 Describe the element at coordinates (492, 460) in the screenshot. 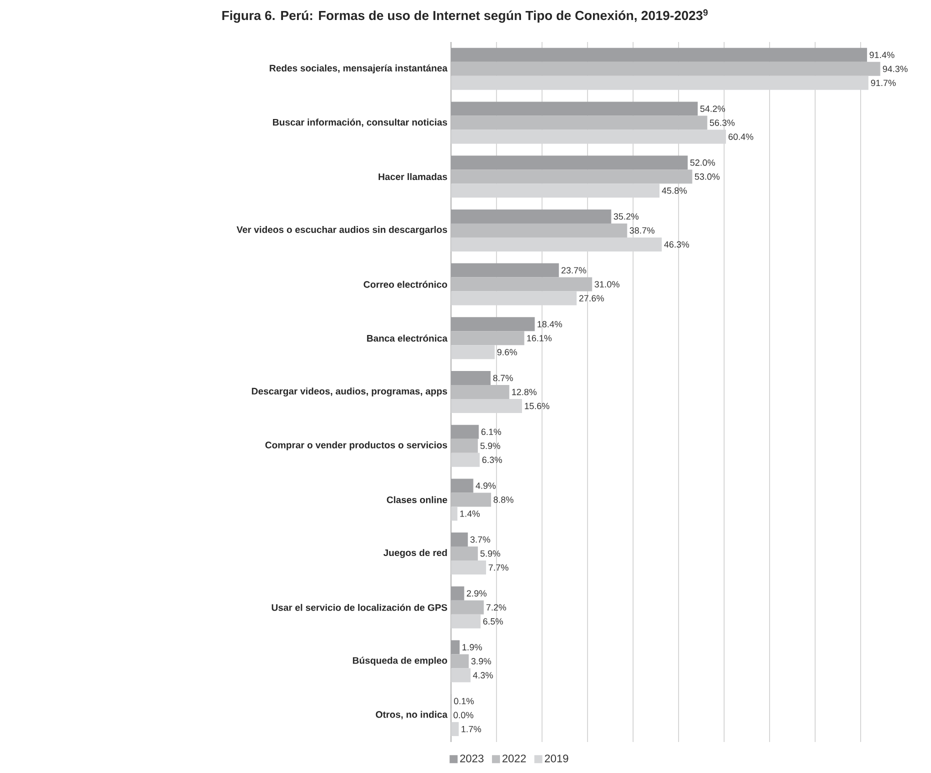

I see `data-label: 6.3%` at that location.